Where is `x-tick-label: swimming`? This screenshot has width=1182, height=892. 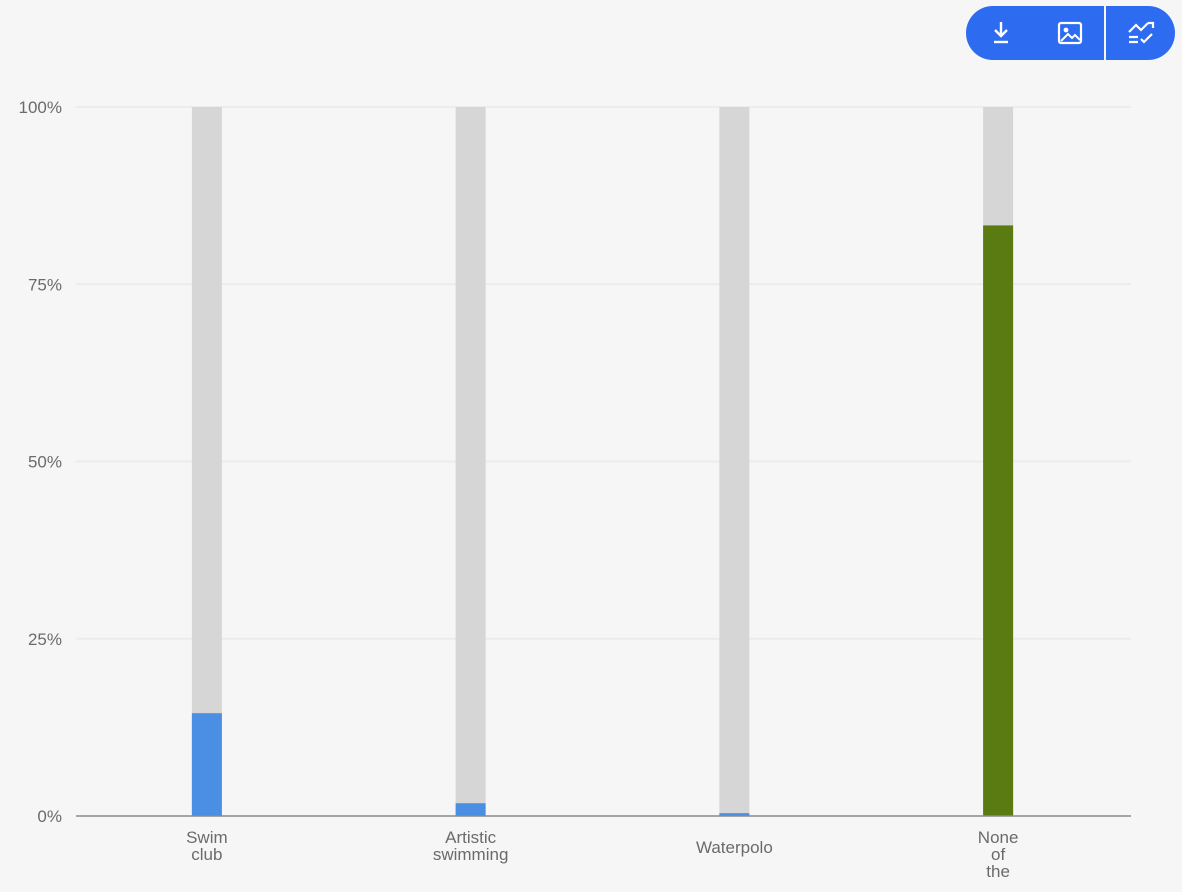
x-tick-label: swimming is located at coordinates (471, 854).